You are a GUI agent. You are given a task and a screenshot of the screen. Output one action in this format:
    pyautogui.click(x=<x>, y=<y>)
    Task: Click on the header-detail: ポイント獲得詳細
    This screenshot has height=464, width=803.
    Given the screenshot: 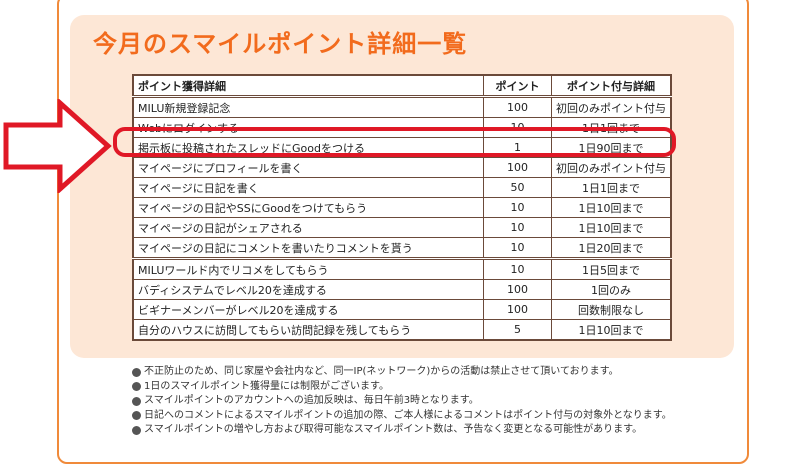 What is the action you would take?
    pyautogui.click(x=308, y=86)
    